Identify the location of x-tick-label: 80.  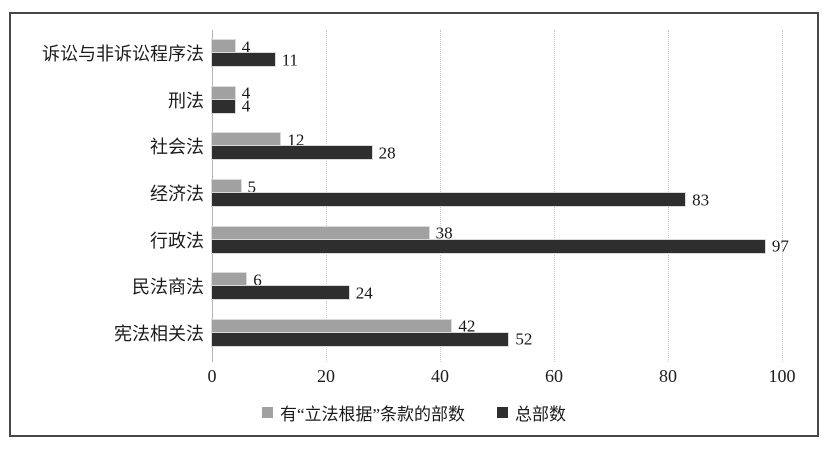
(668, 376).